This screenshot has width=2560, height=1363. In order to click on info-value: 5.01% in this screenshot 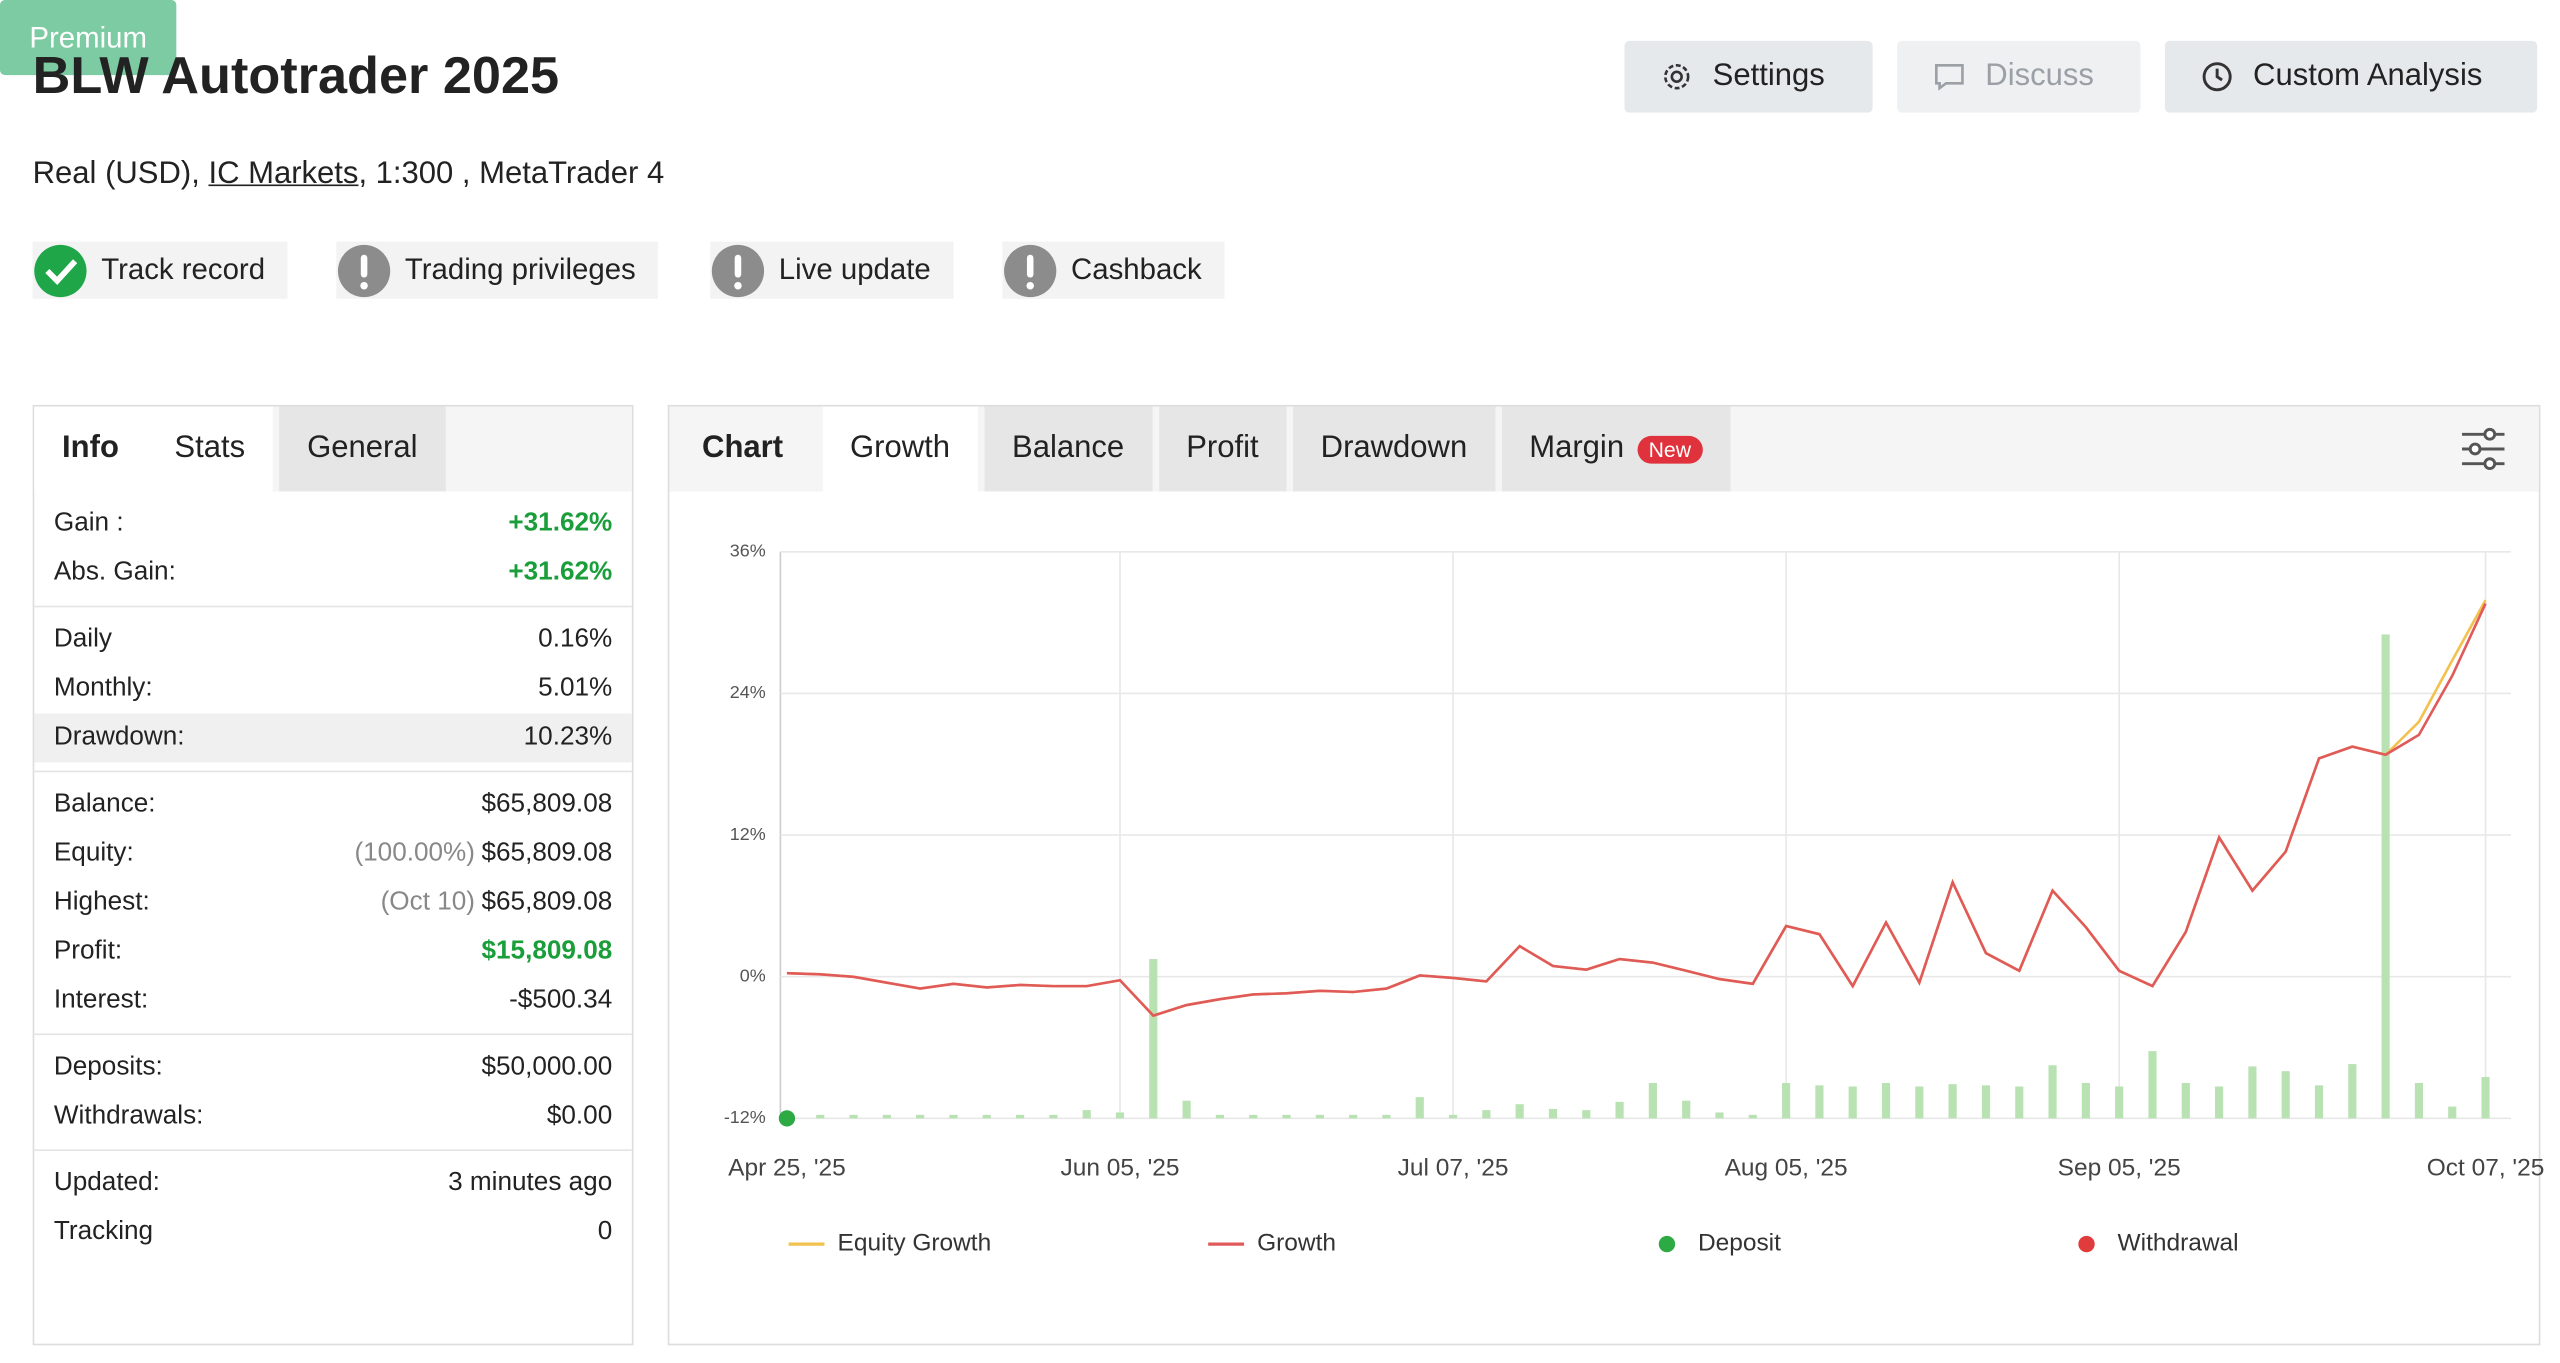, I will do `click(575, 688)`.